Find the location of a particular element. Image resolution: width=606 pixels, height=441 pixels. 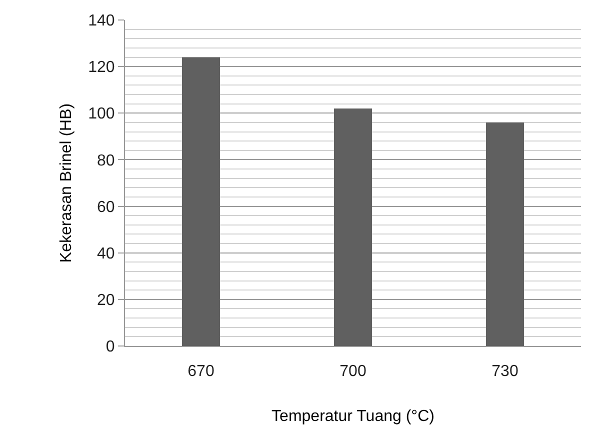

x-tick-label: 730 is located at coordinates (505, 371).